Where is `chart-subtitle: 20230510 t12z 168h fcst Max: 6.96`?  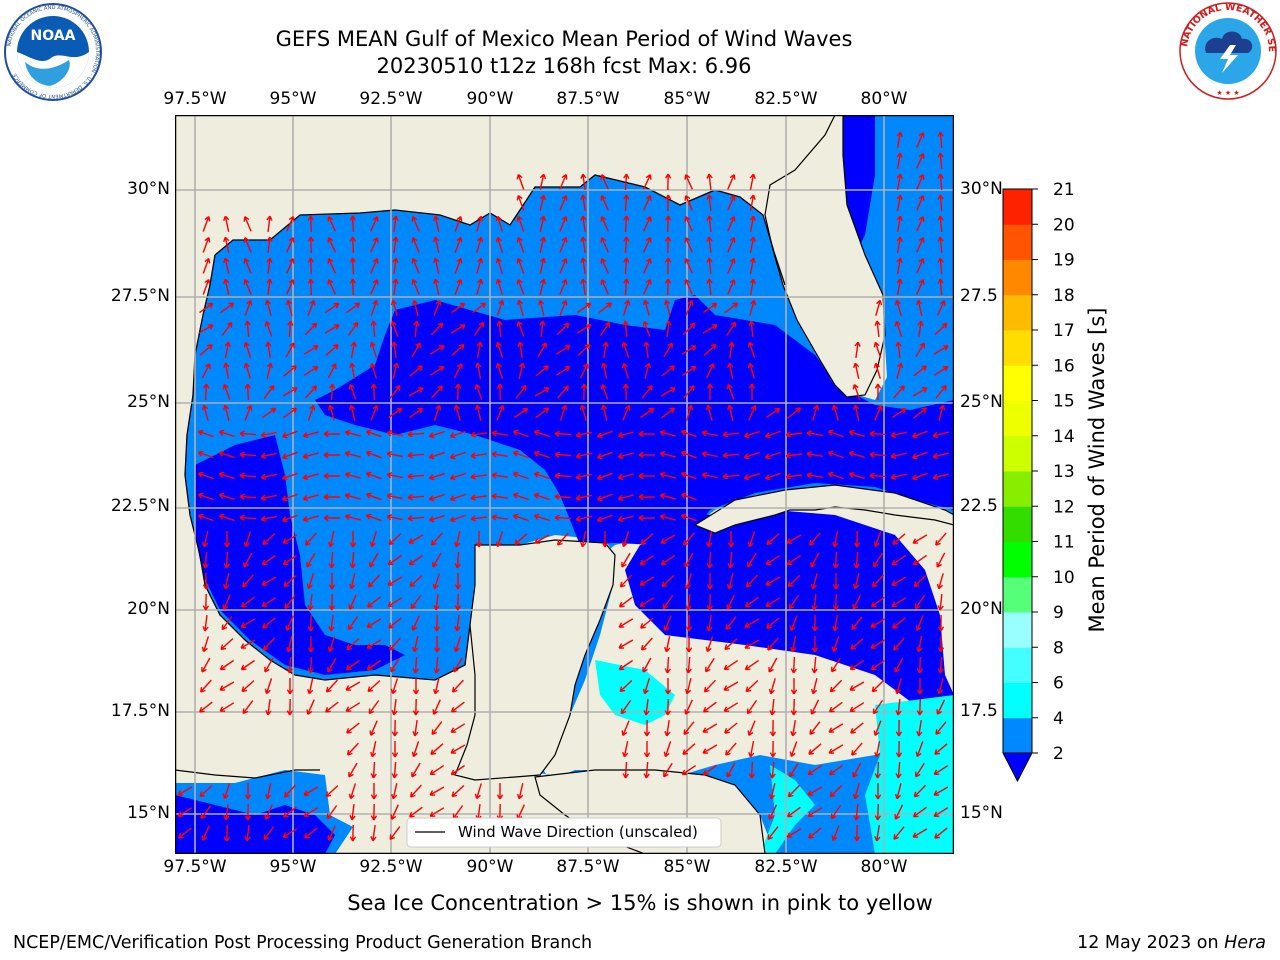
chart-subtitle: 20230510 t12z 168h fcst Max: 6.96 is located at coordinates (564, 66).